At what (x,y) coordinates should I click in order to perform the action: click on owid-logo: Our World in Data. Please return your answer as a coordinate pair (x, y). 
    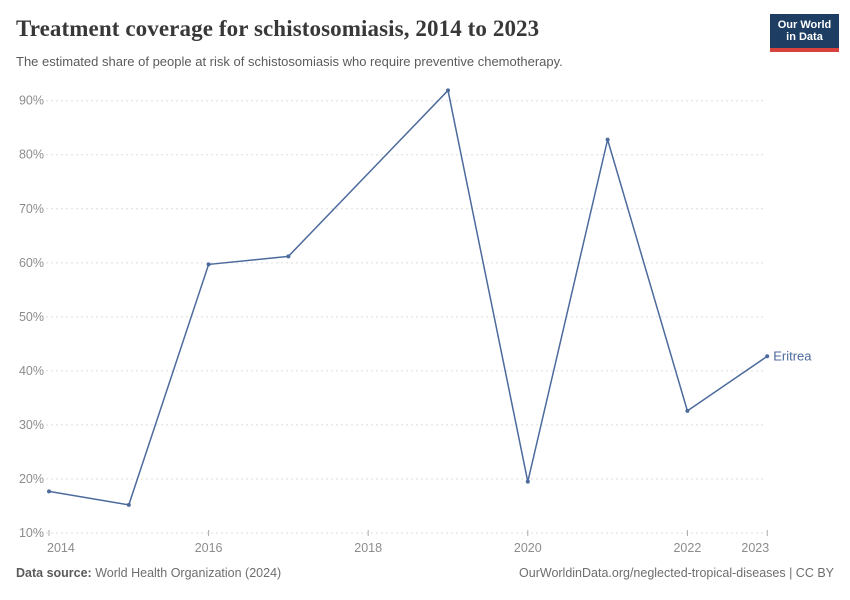
    Looking at the image, I should click on (804, 33).